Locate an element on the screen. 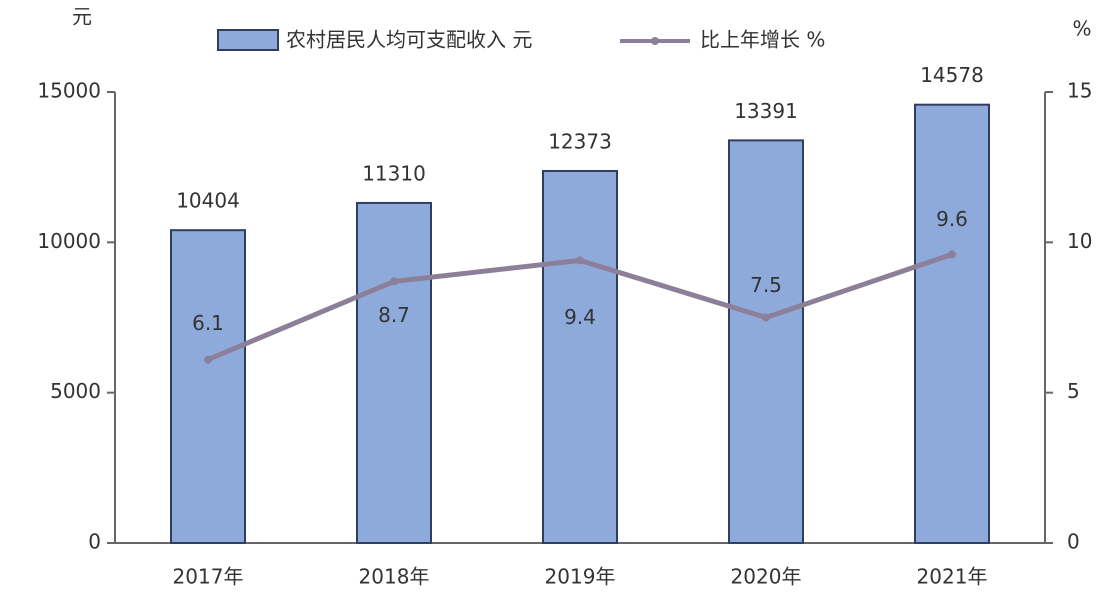 Image resolution: width=1105 pixels, height=601 pixels. line-value-label: 9.4 is located at coordinates (580, 317).